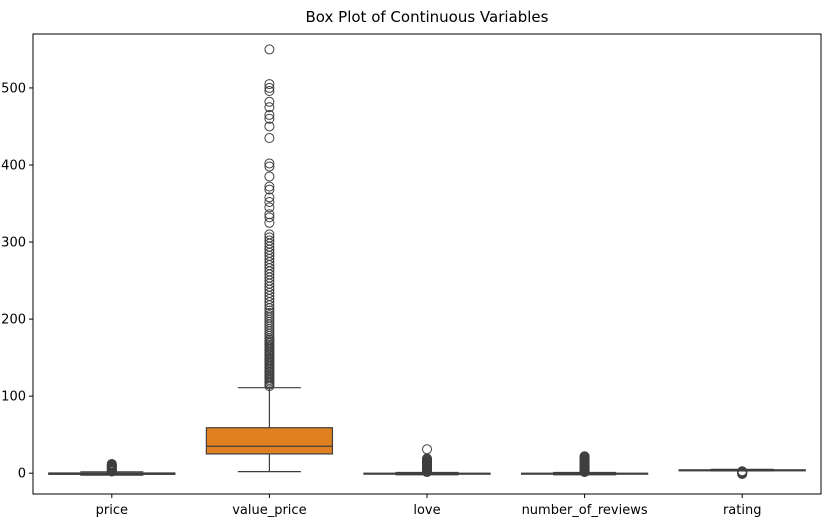 This screenshot has height=528, width=831. Describe the element at coordinates (17, 281) in the screenshot. I see `y-axis: 0 100 200 300 400 500` at that location.